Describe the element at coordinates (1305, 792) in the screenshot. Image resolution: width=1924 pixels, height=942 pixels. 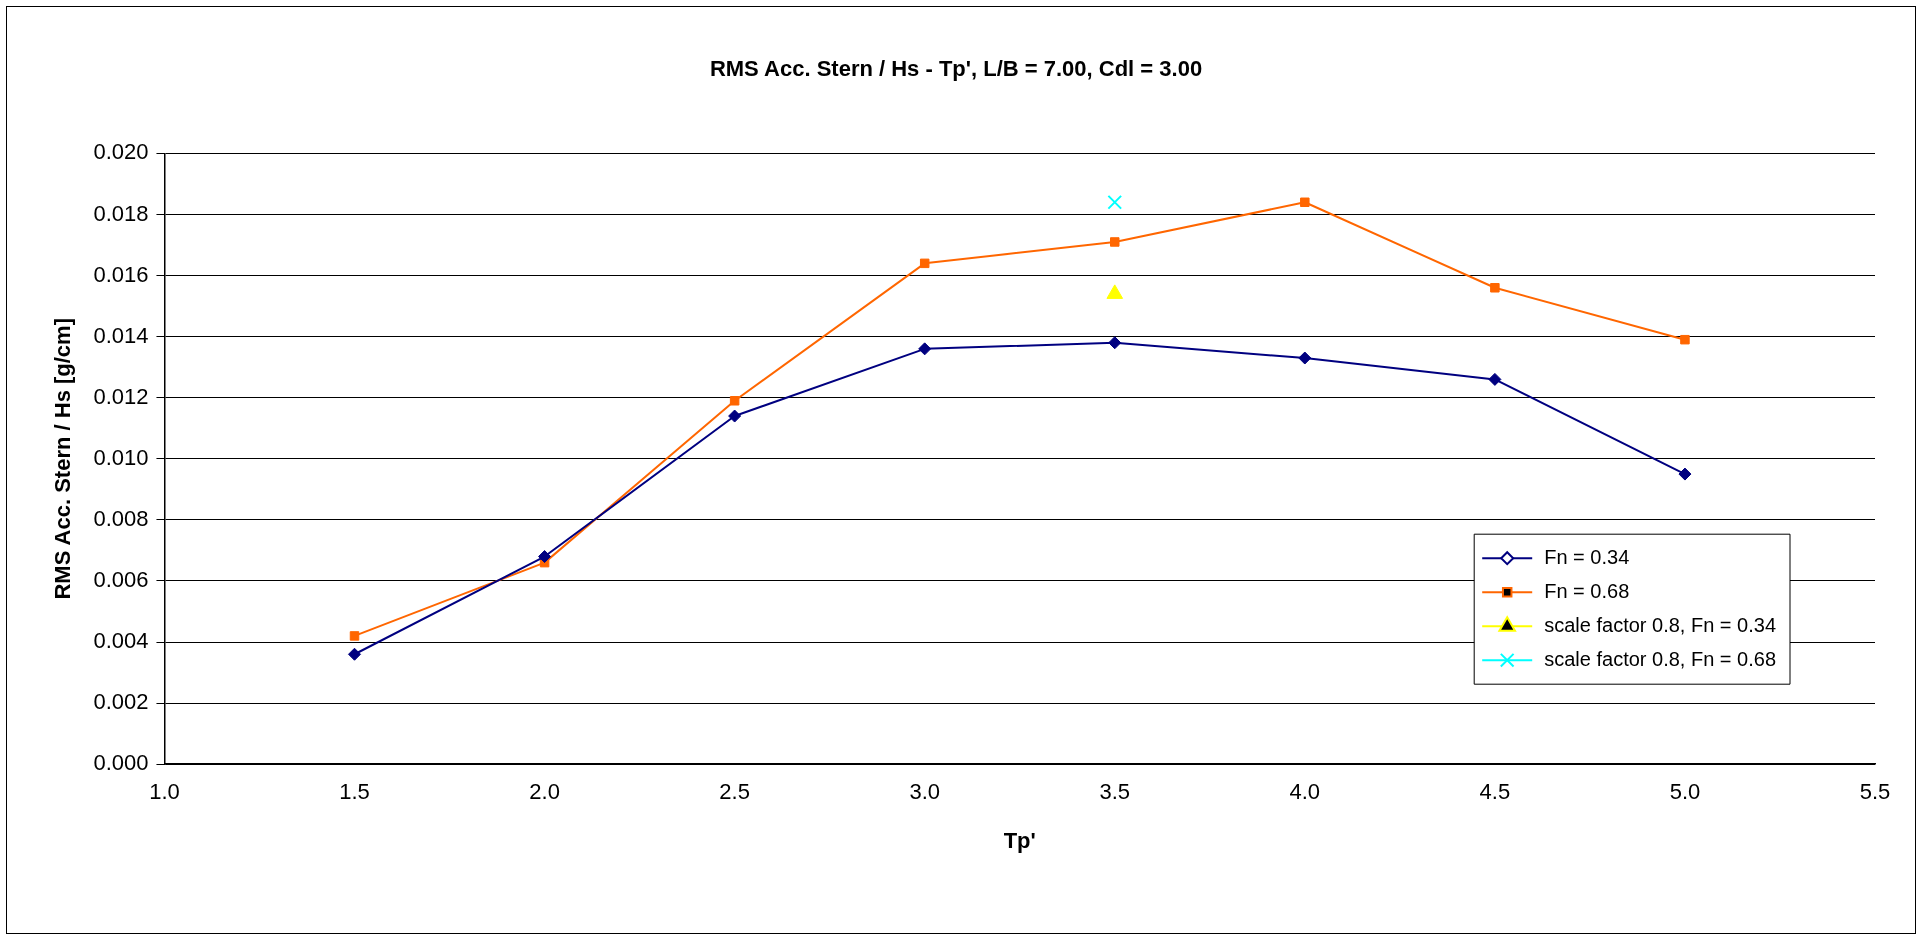
I see `x-tick-label: 4.0` at that location.